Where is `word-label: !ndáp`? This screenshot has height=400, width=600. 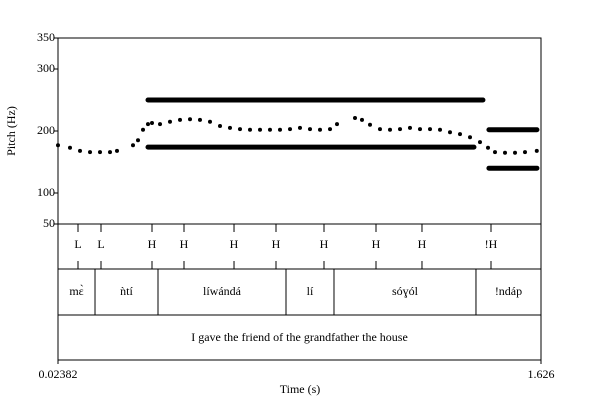 word-label: !ndáp is located at coordinates (508, 291).